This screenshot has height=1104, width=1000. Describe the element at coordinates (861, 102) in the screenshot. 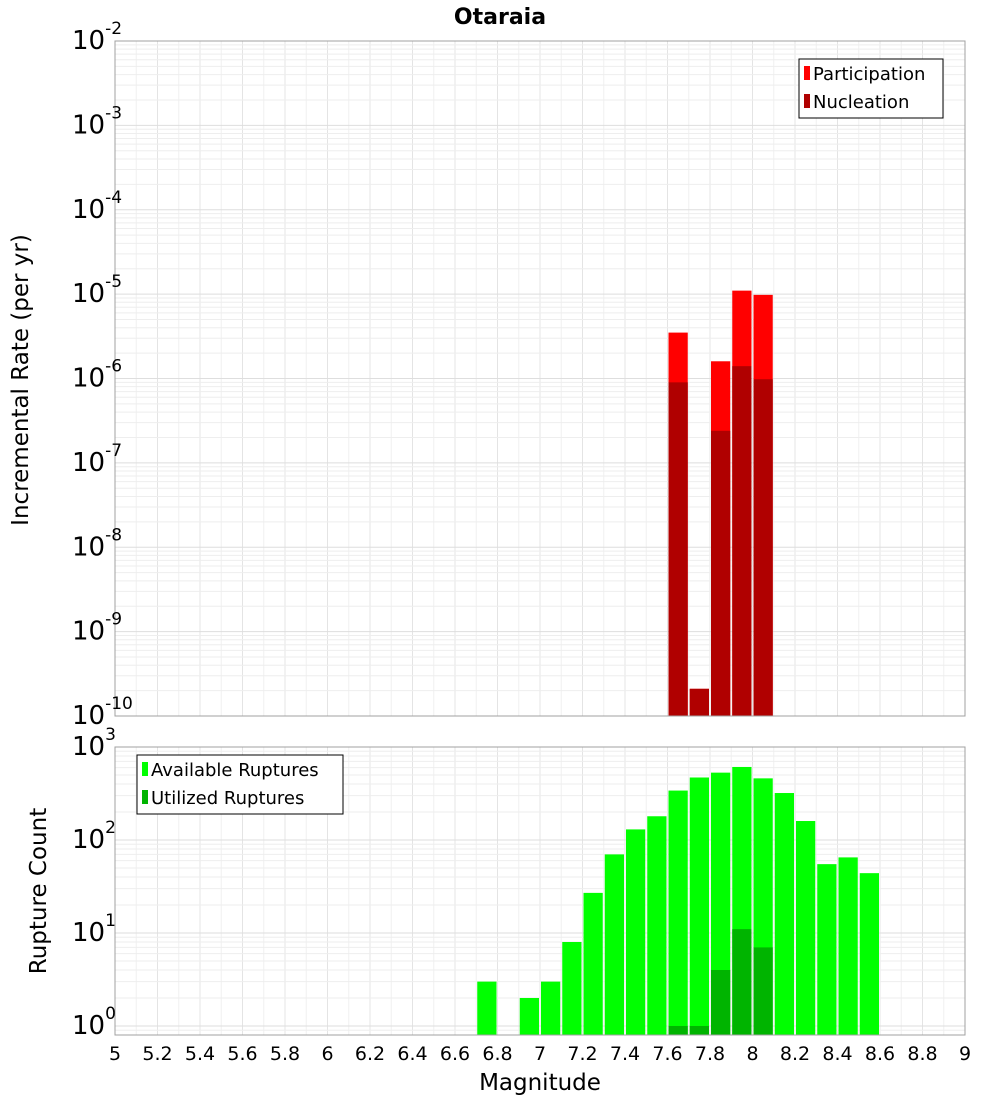

I see `legend-label: Nucleation` at that location.